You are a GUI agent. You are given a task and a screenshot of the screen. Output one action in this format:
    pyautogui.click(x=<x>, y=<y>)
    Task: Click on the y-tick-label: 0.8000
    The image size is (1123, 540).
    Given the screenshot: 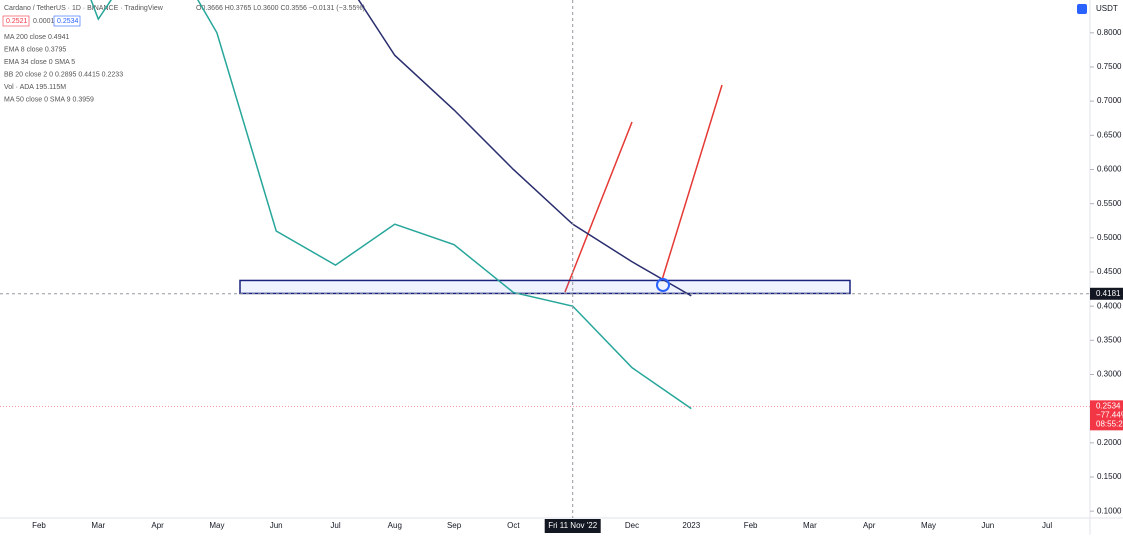 What is the action you would take?
    pyautogui.click(x=1109, y=32)
    